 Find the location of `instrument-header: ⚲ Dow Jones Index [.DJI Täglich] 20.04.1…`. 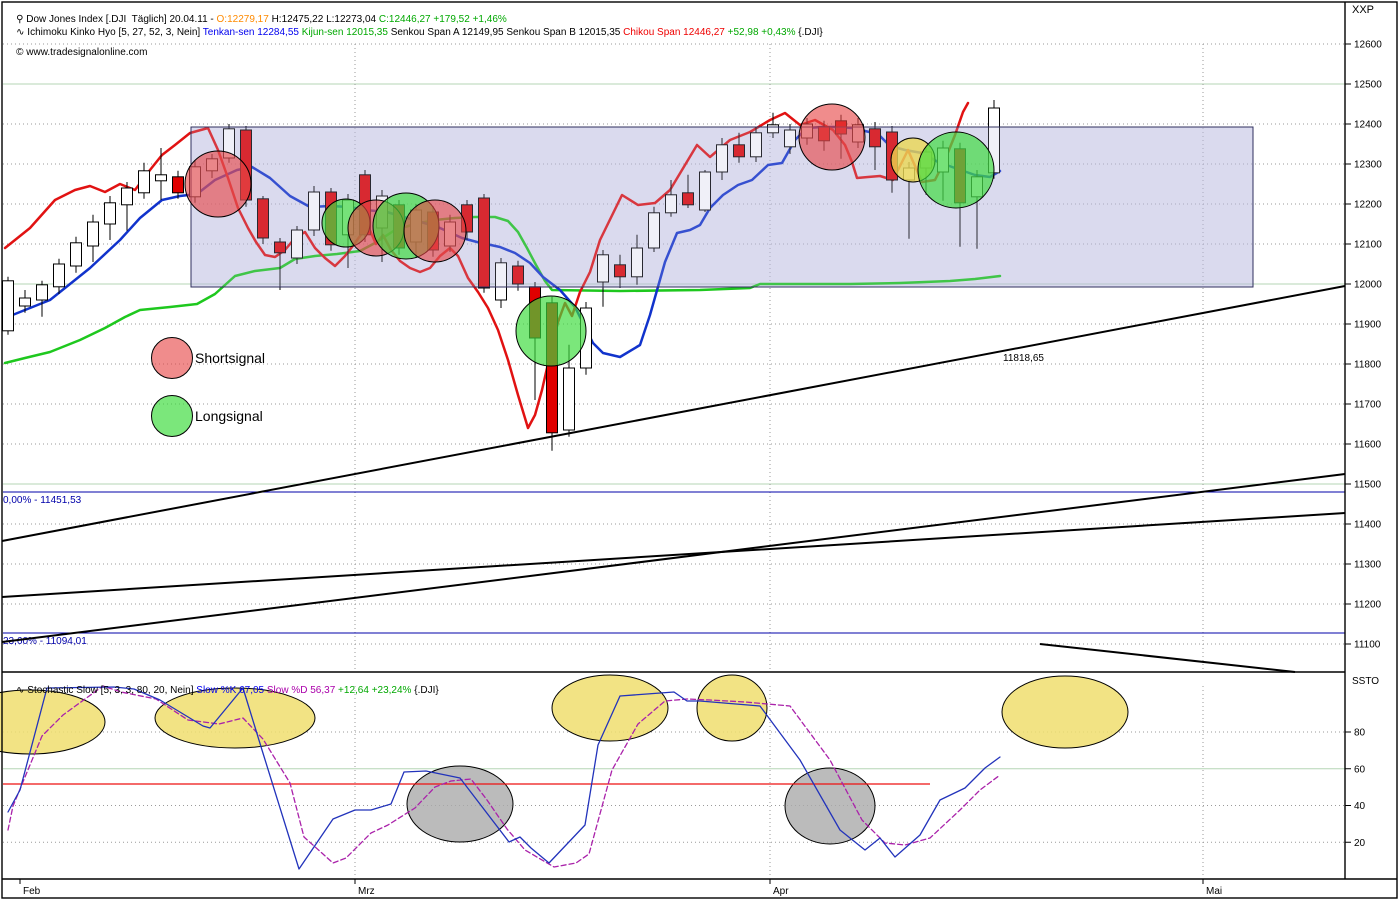

instrument-header: ⚲ Dow Jones Index [.DJI Täglich] 20.04.1… is located at coordinates (256, 19).